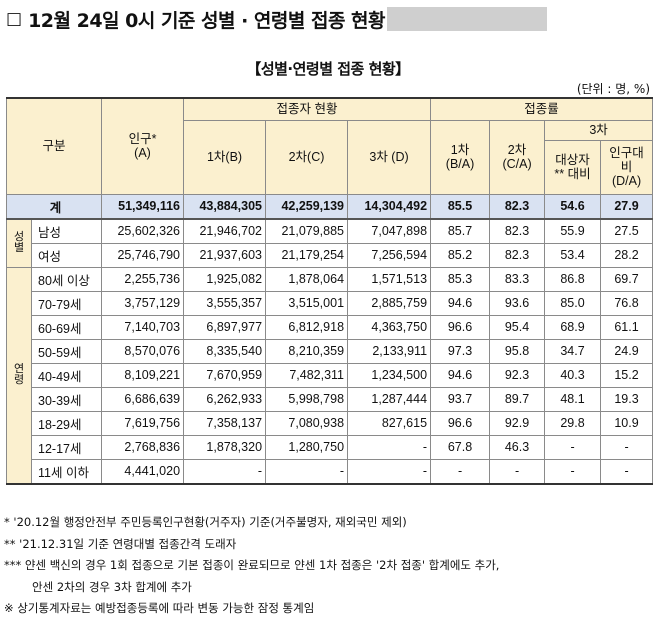 This screenshot has width=656, height=634. I want to click on age-r3p: 76.8, so click(627, 303).